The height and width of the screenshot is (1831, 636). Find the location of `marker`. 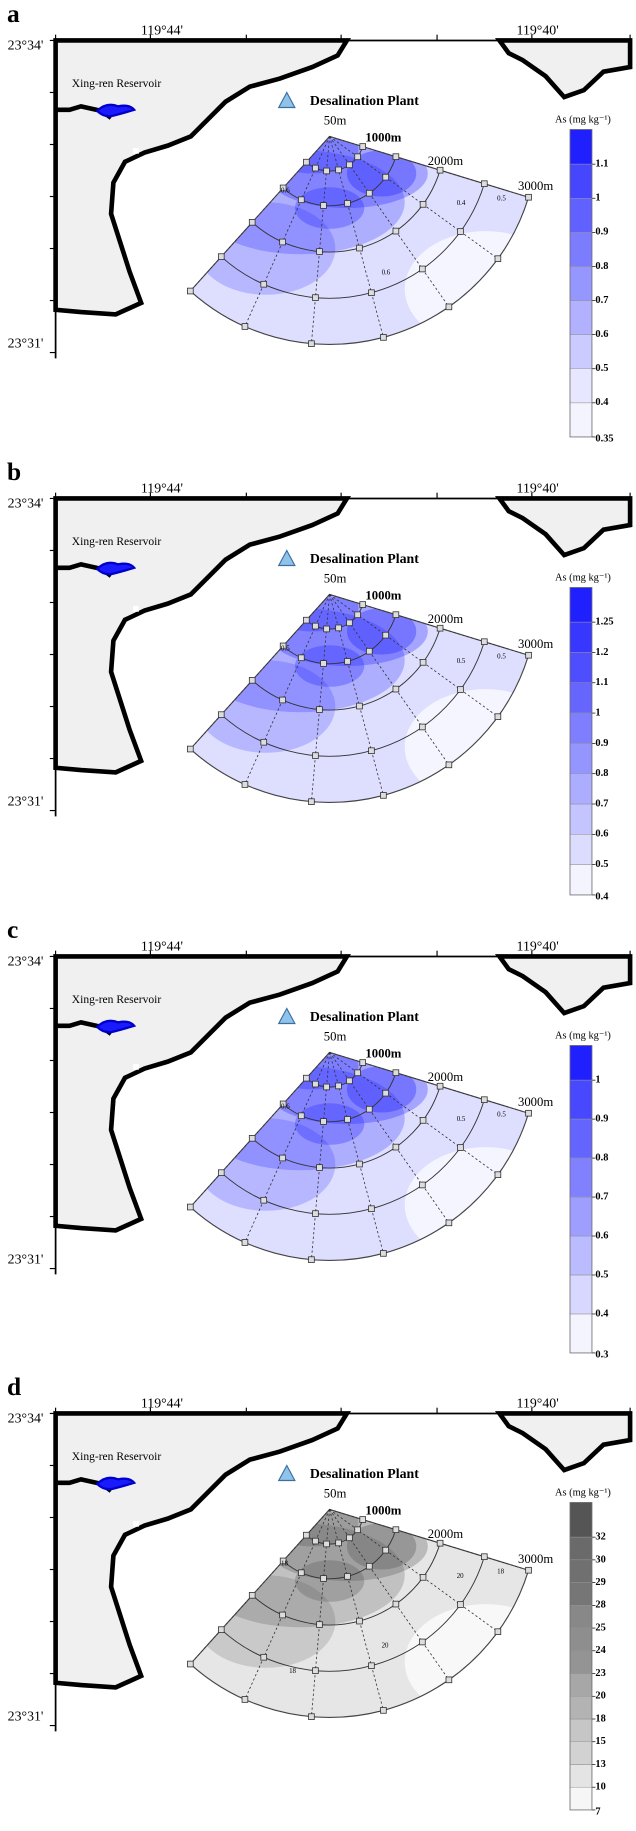

marker is located at coordinates (136, 150).